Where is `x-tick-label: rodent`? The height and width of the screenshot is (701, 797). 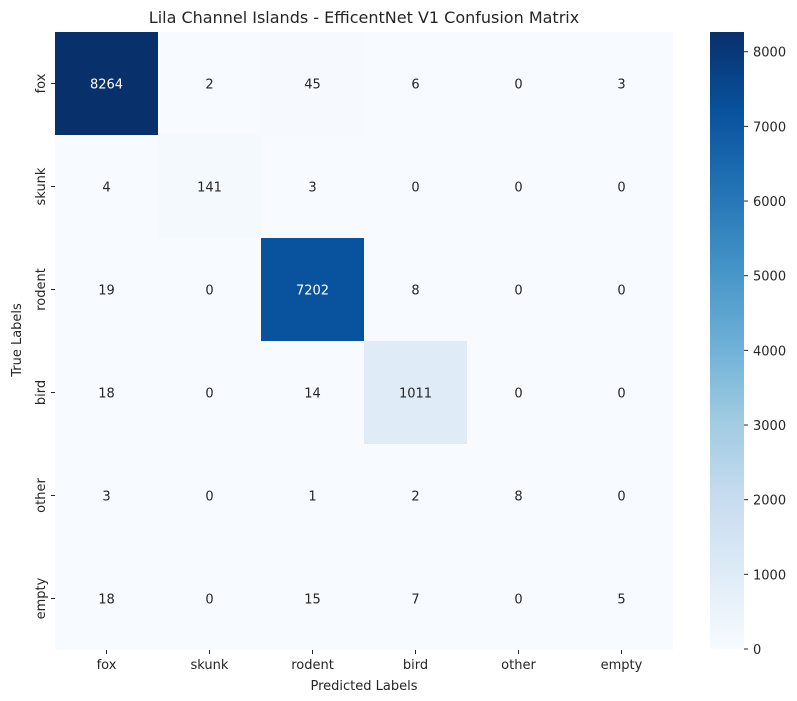 x-tick-label: rodent is located at coordinates (312, 665).